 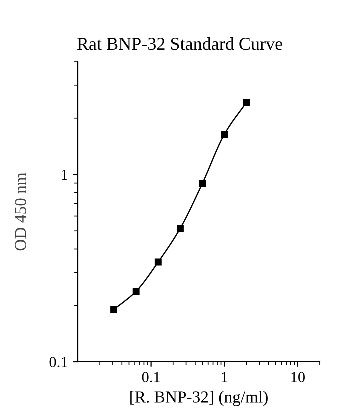 I want to click on x-tick-label: 1, so click(x=225, y=377).